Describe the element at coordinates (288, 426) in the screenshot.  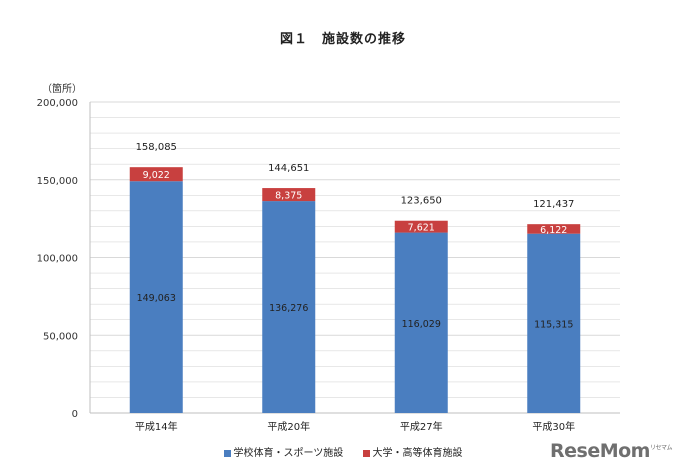
I see `x-tick-label: 平成20年` at that location.